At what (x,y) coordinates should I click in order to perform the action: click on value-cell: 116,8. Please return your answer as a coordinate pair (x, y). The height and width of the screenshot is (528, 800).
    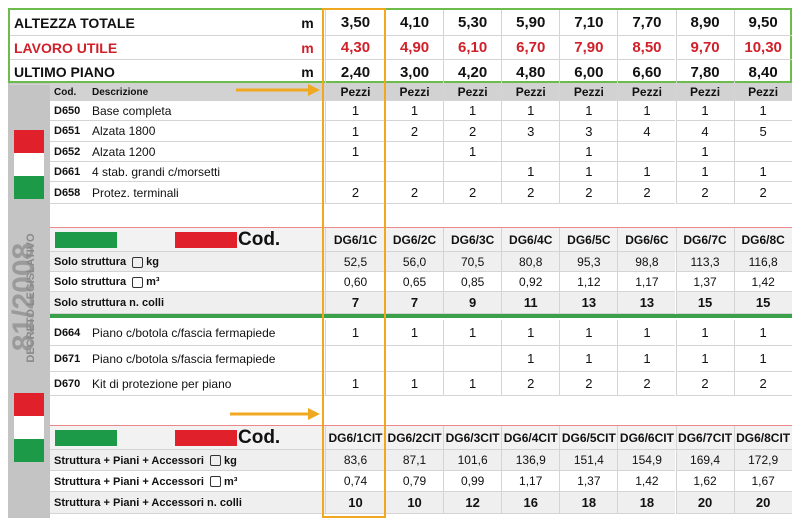
    Looking at the image, I should click on (762, 262).